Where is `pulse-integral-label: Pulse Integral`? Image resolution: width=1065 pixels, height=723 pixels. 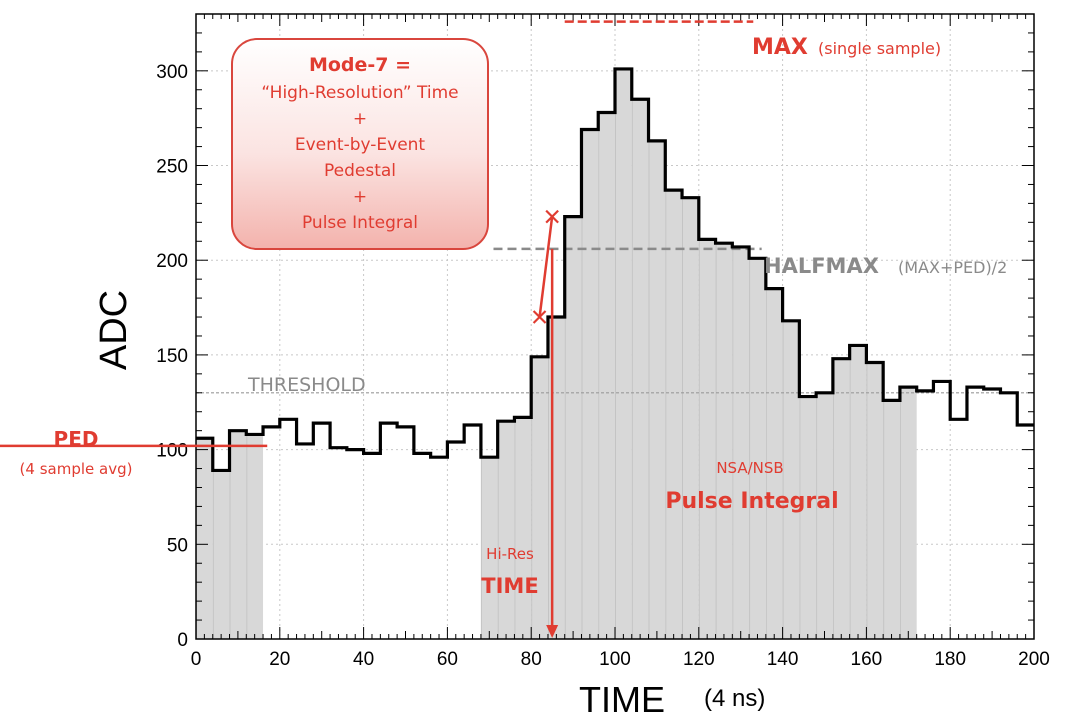 pulse-integral-label: Pulse Integral is located at coordinates (751, 501).